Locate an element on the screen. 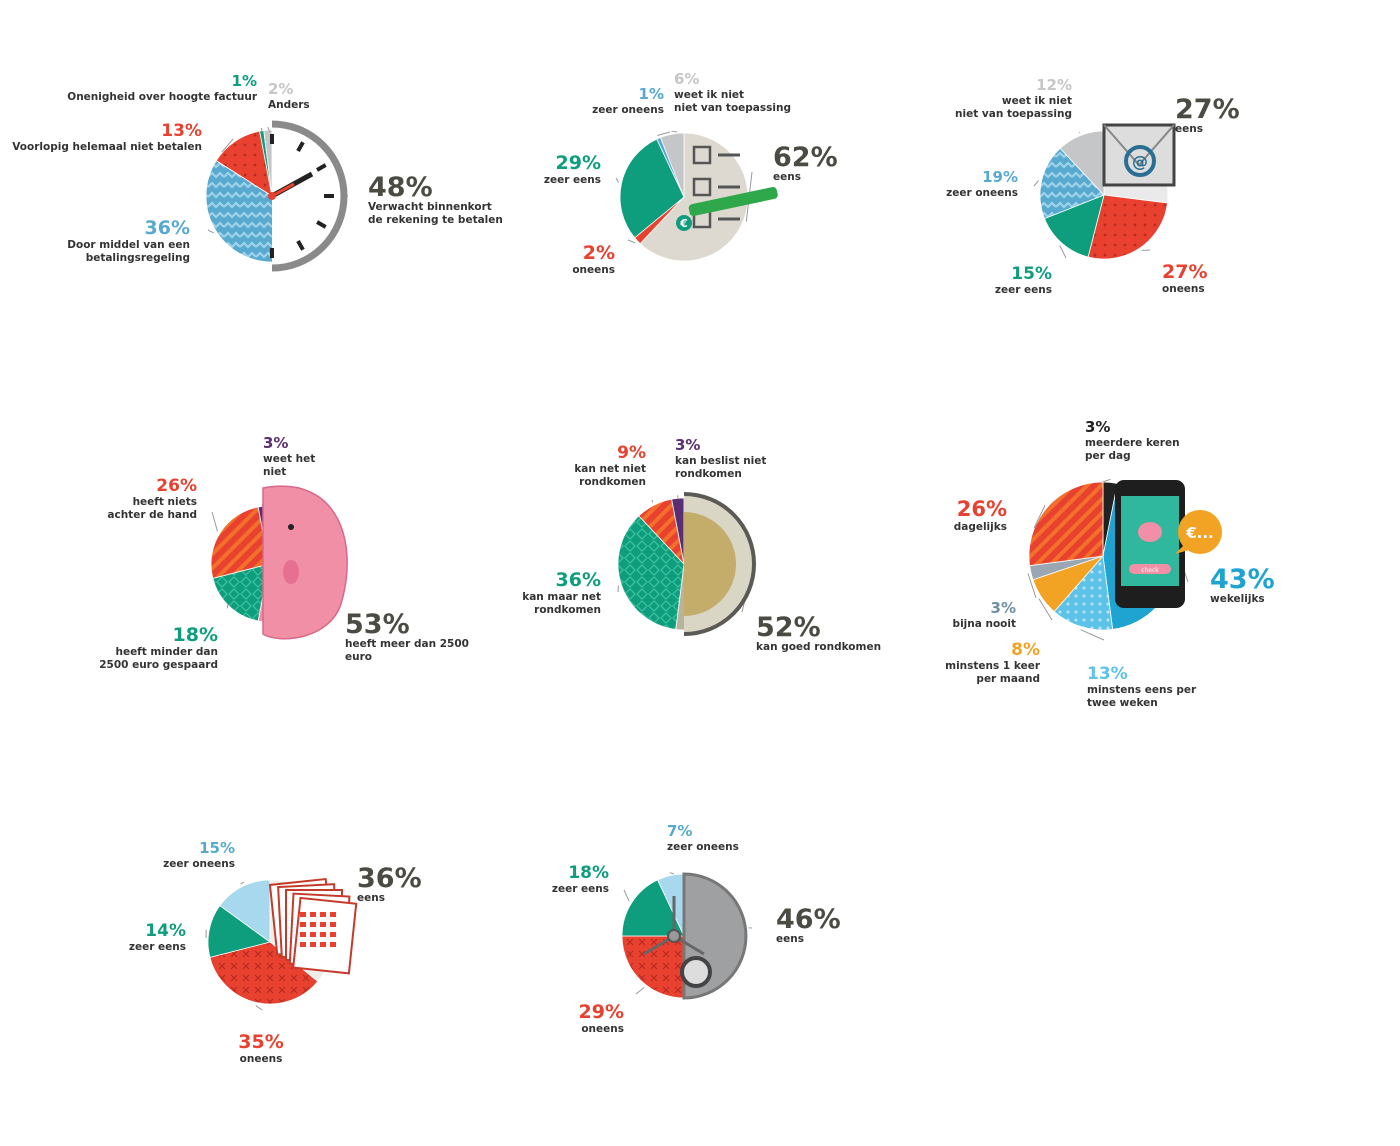 The width and height of the screenshot is (1400, 1146). slice-label: Door middel van een is located at coordinates (128, 245).